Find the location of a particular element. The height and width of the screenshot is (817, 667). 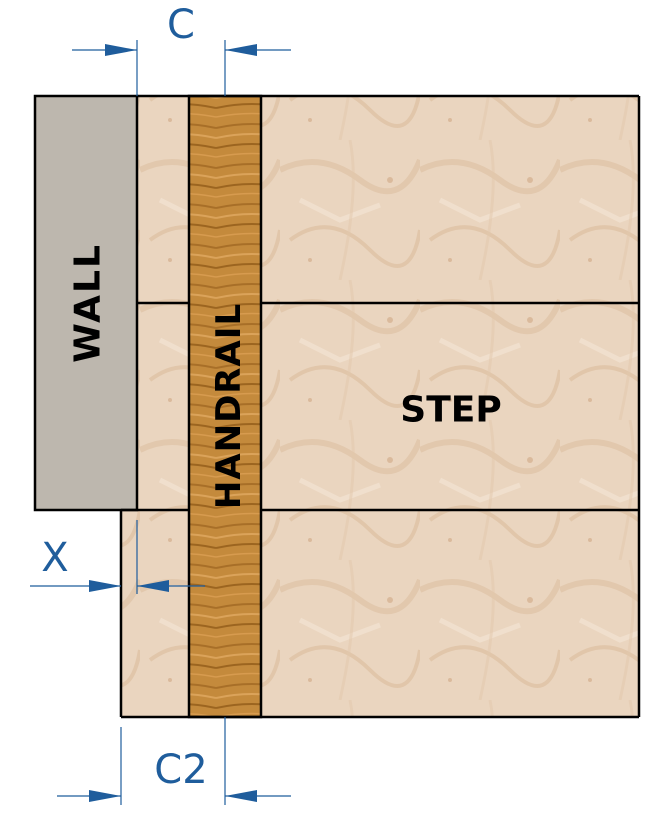

dimension-x-label: X is located at coordinates (54, 558).